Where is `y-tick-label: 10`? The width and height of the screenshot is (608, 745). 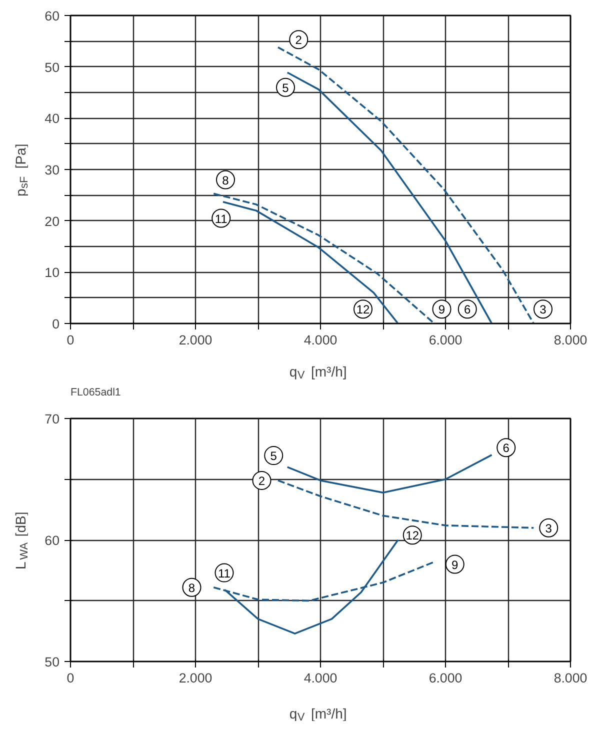 y-tick-label: 10 is located at coordinates (52, 272).